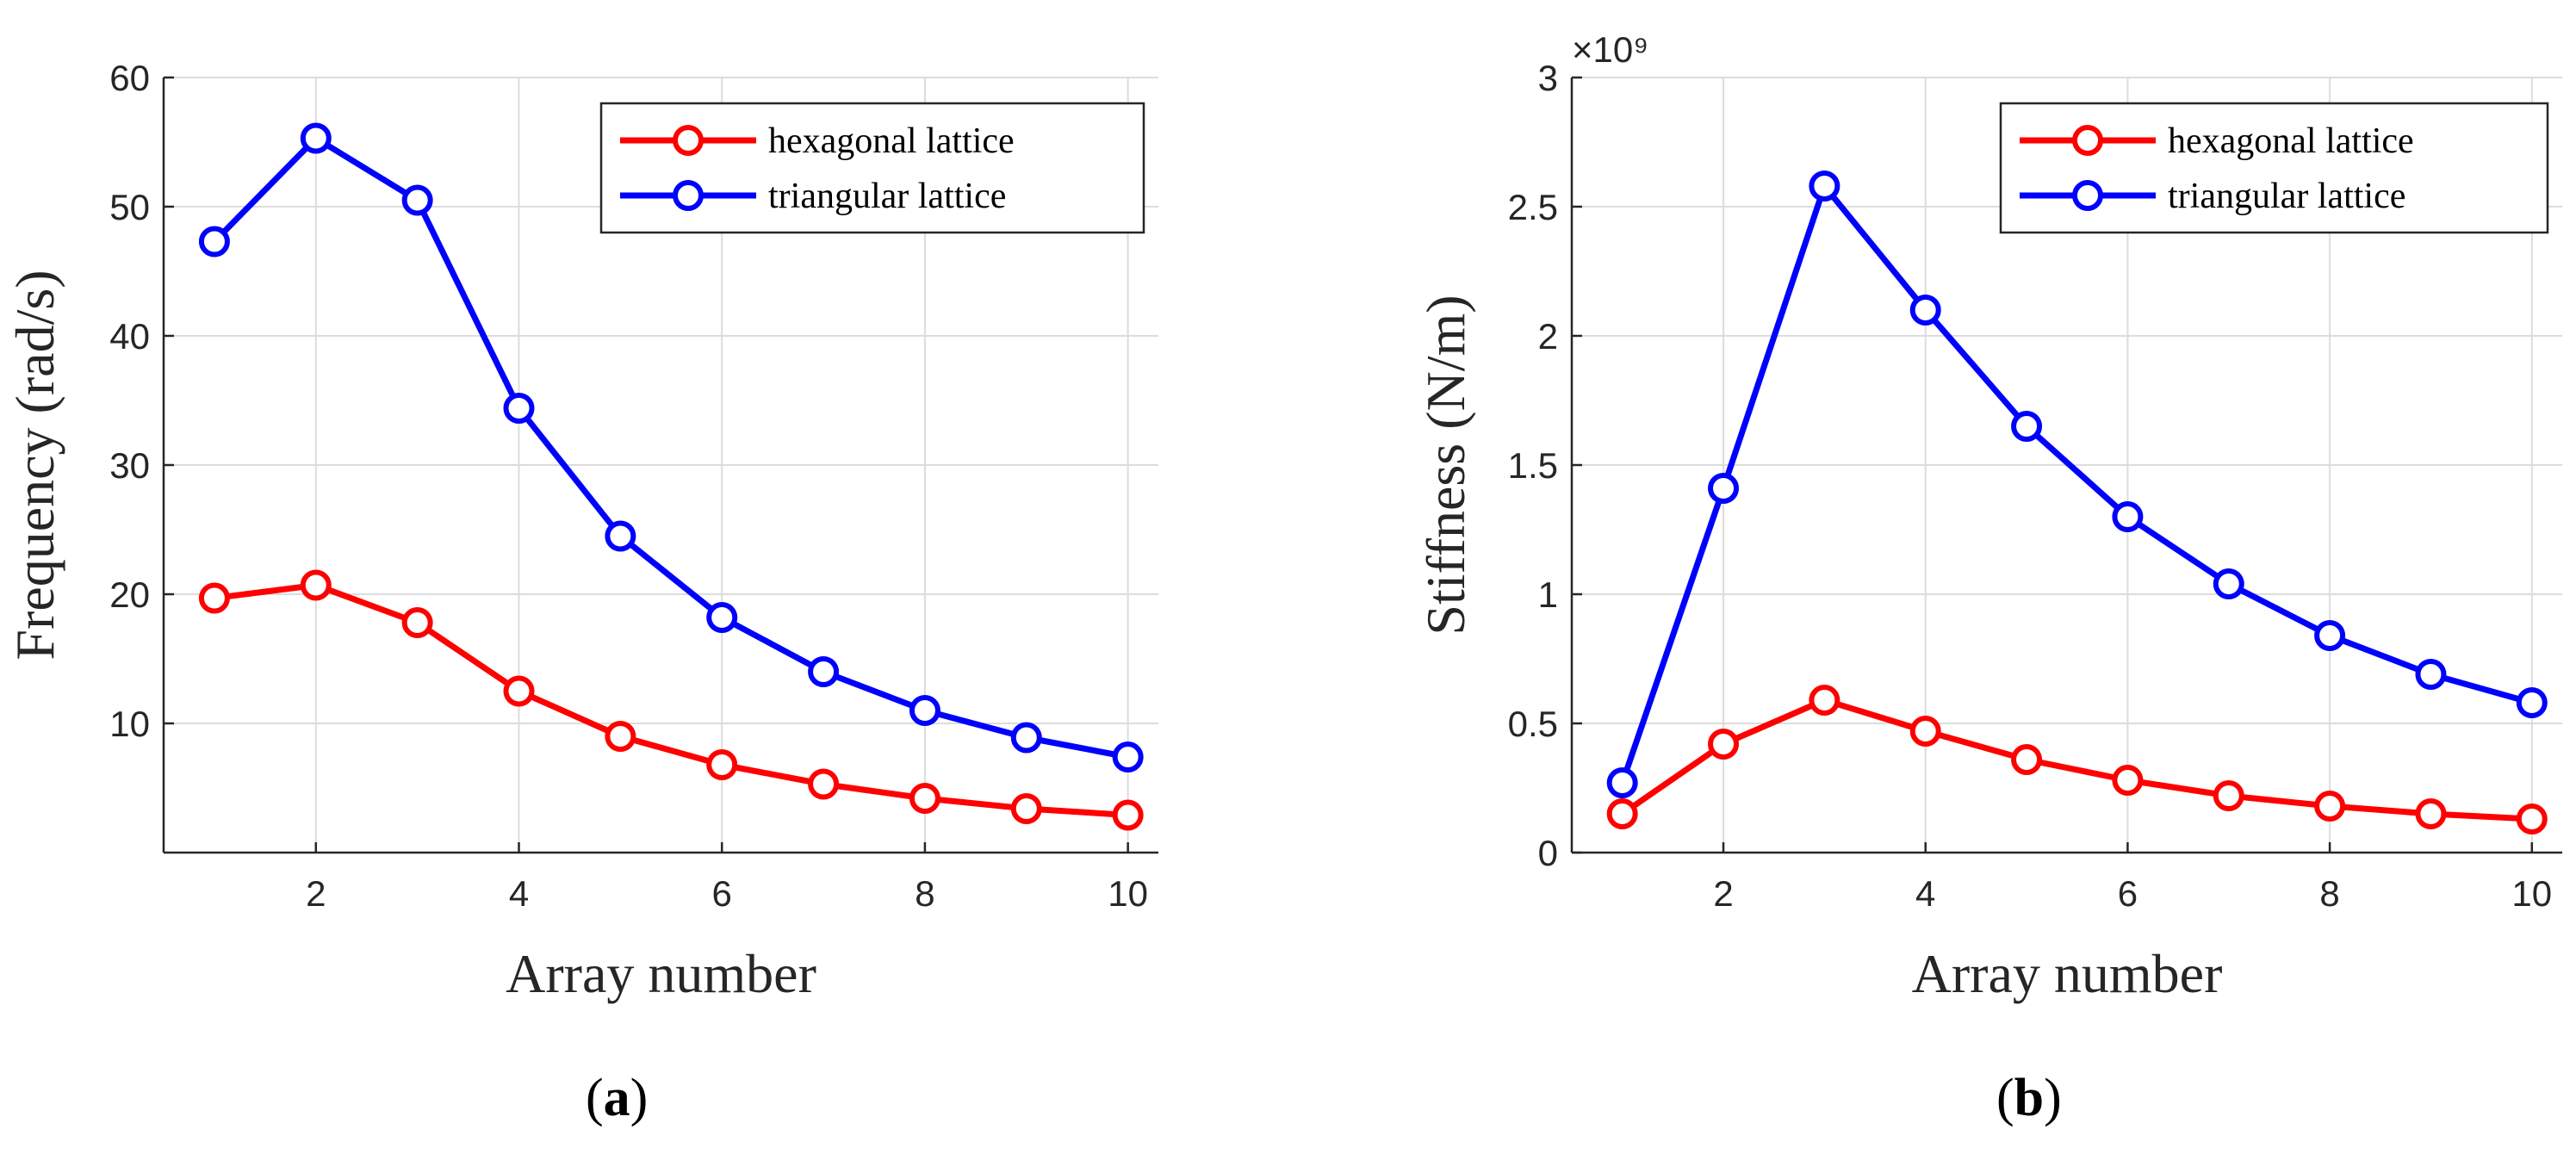 Image resolution: width=2576 pixels, height=1154 pixels. What do you see at coordinates (1610, 49) in the screenshot?
I see `exponent-label: ×10⁹` at bounding box center [1610, 49].